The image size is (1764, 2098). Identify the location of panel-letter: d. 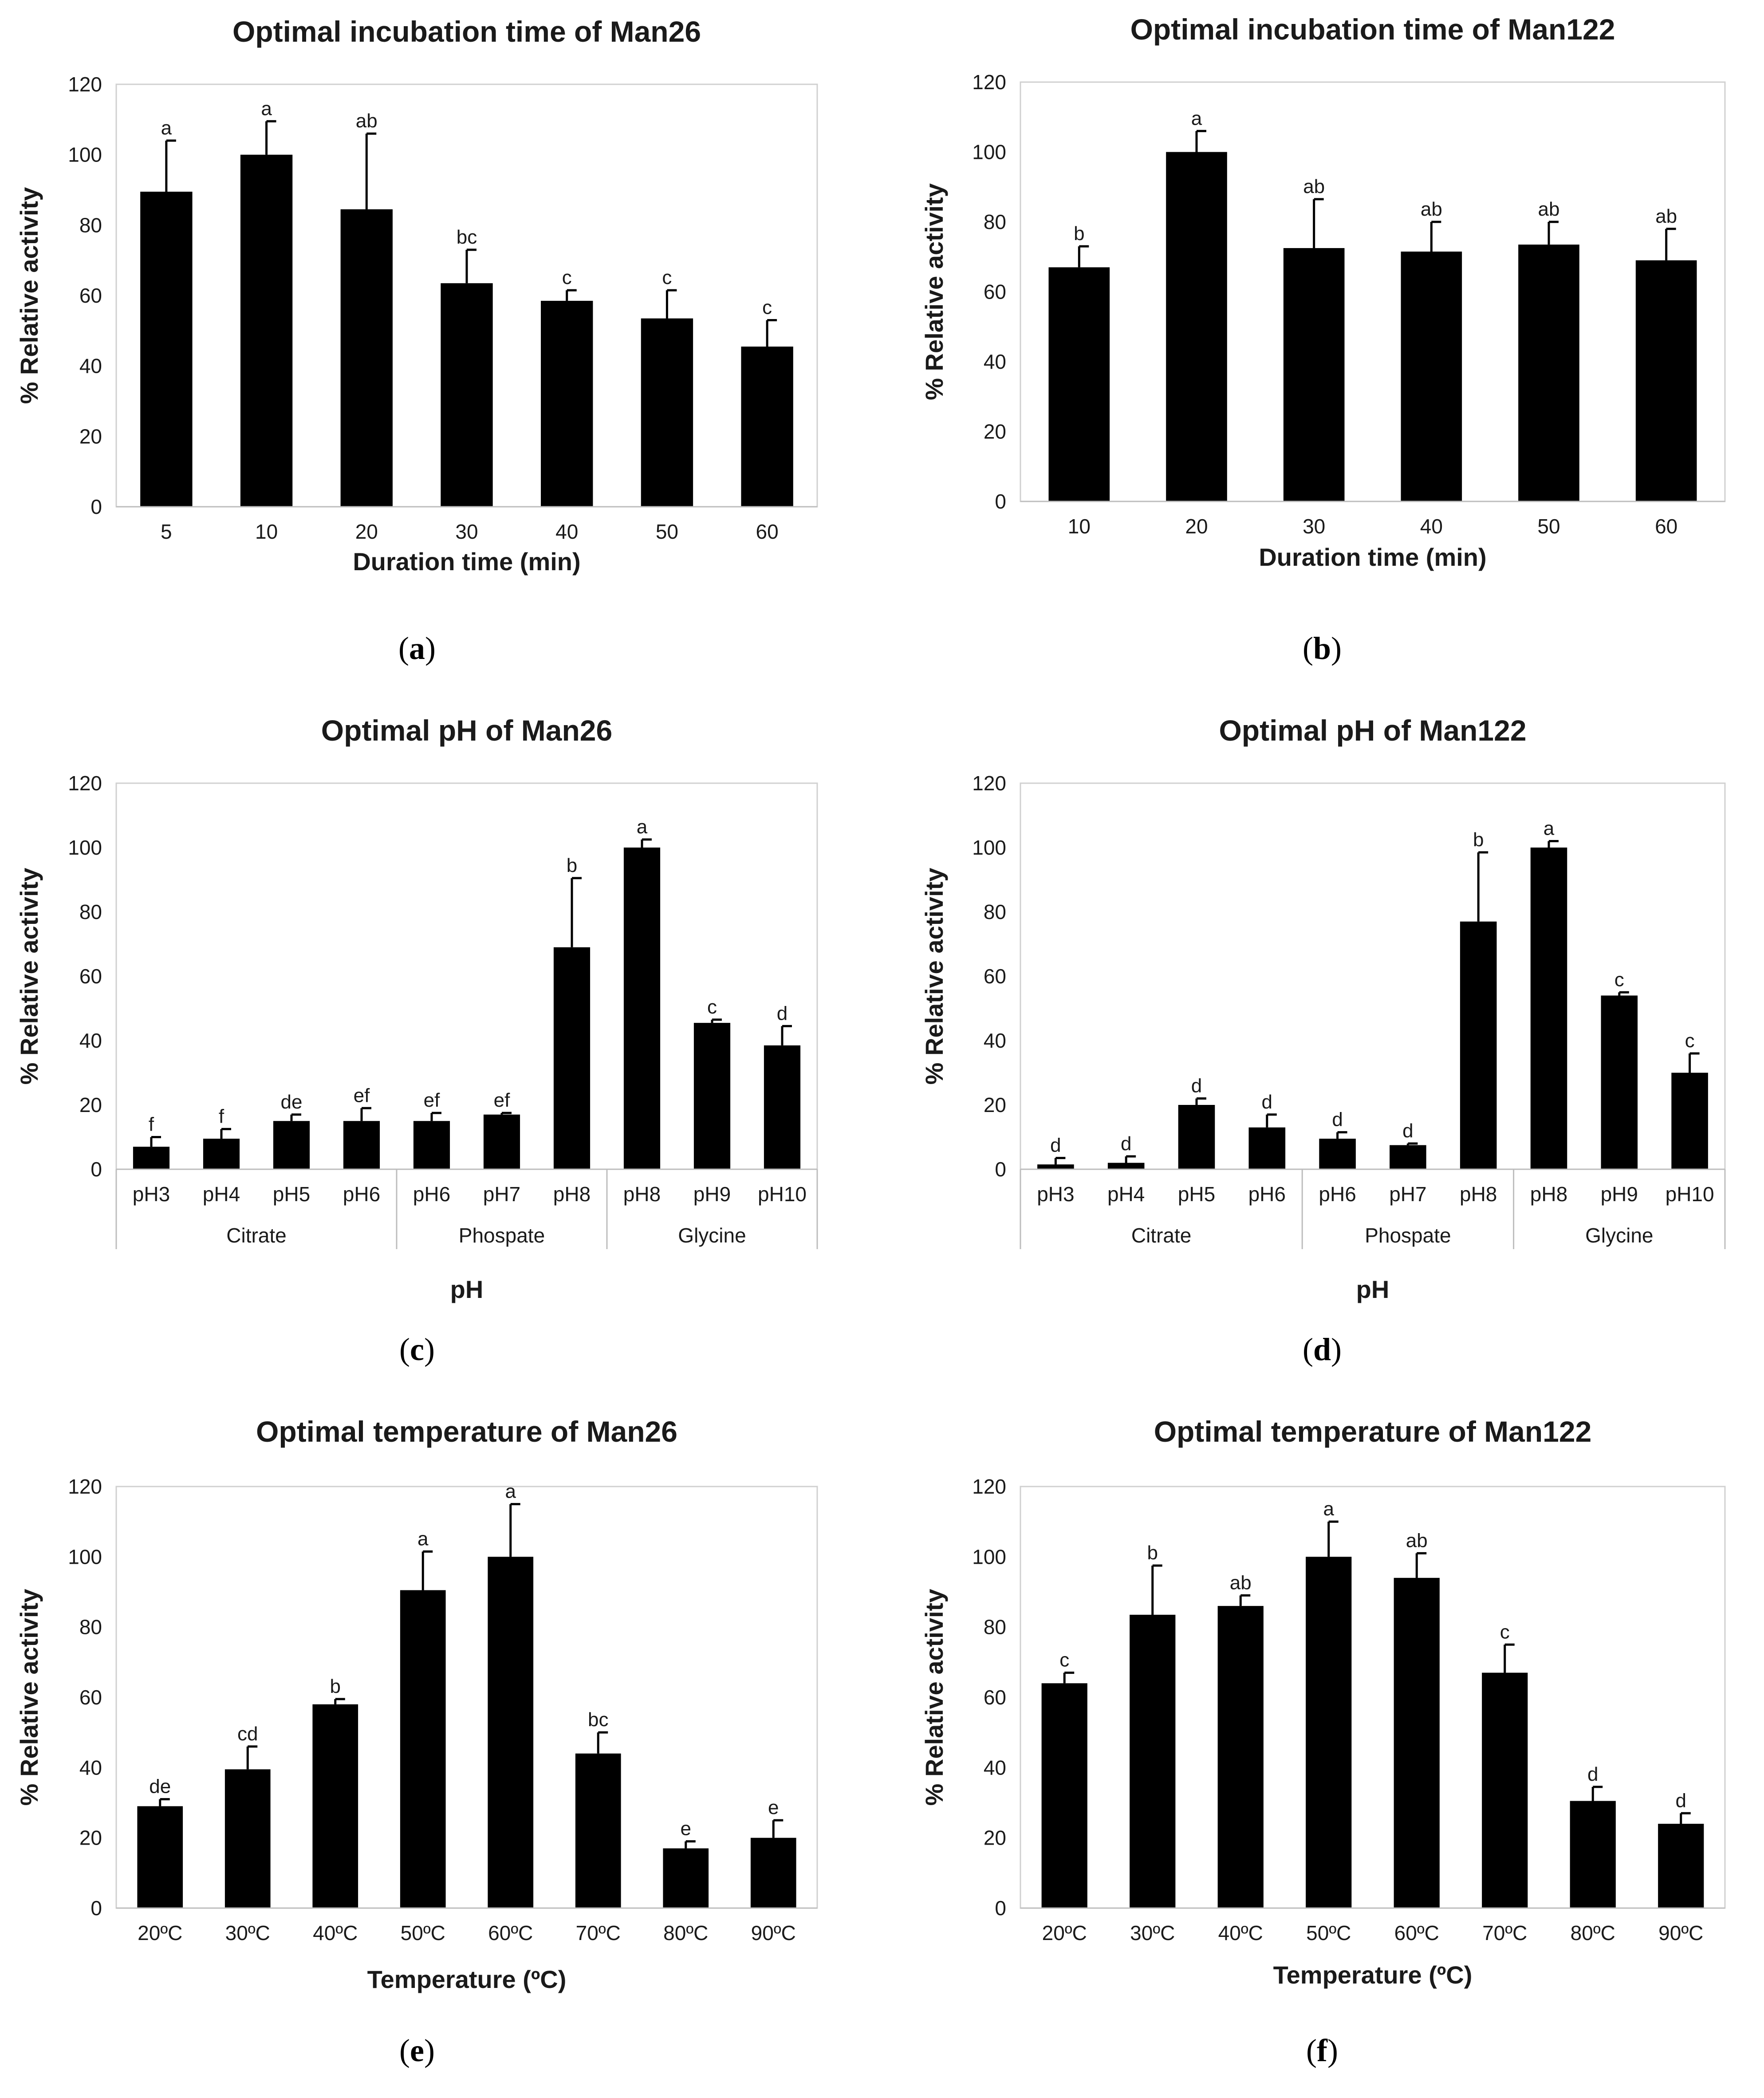
(1322, 1350).